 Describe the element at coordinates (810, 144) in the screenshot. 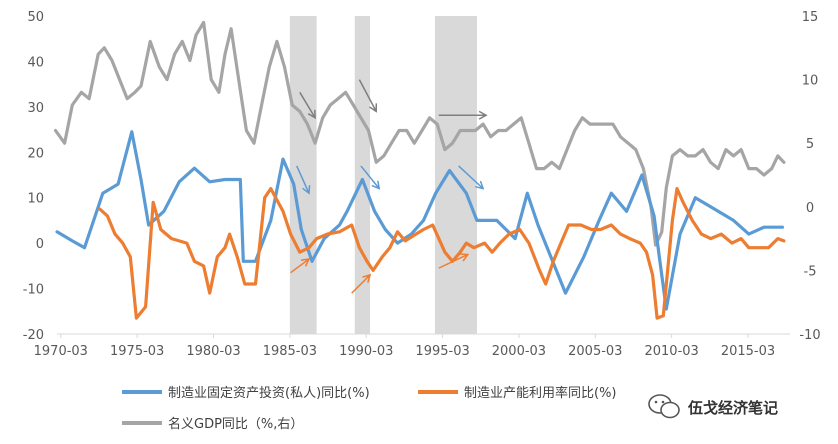

I see `right-tick-label: 5` at that location.